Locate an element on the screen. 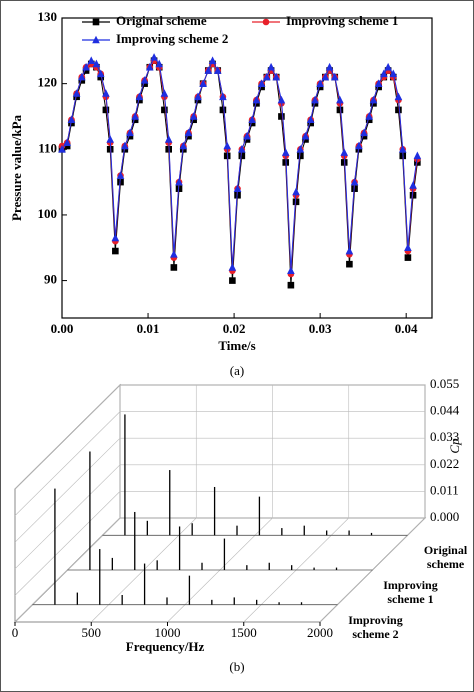 Image resolution: width=474 pixels, height=692 pixels. y-tick-label: 110 is located at coordinates (47, 147).